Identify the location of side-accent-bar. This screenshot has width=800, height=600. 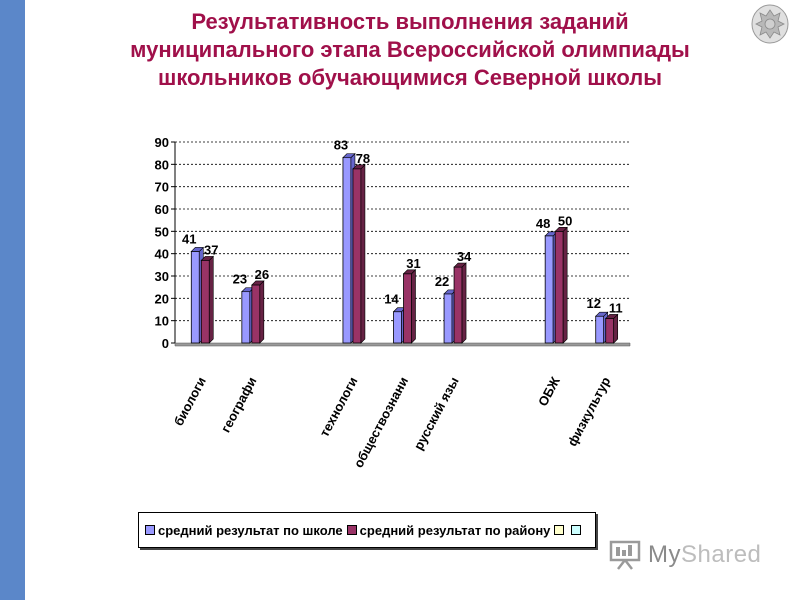
(12, 300).